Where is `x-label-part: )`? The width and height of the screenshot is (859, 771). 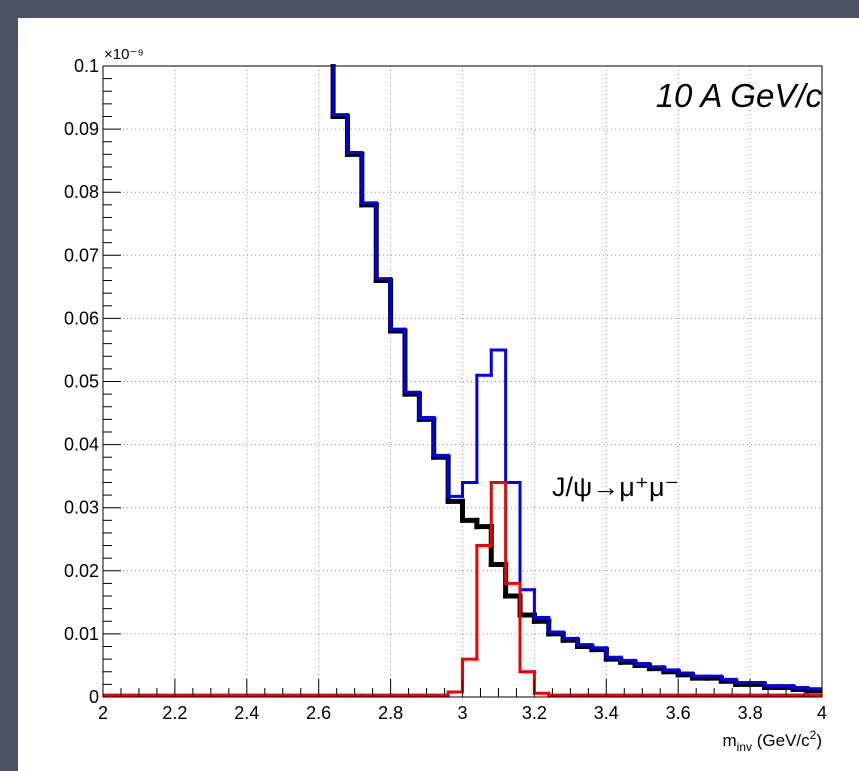 x-label-part: ) is located at coordinates (819, 740).